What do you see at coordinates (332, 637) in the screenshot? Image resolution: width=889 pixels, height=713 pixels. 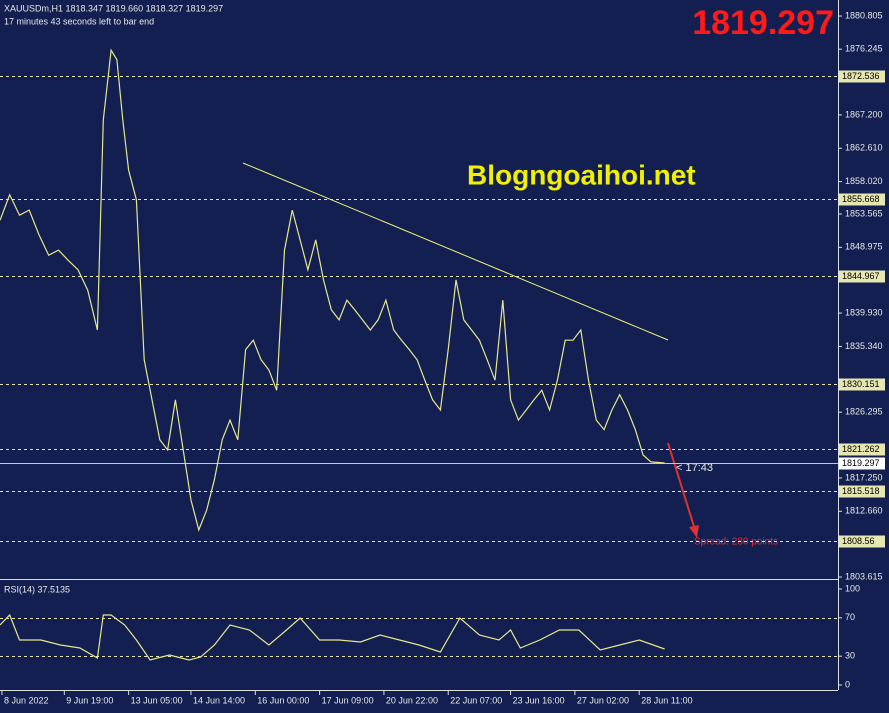 I see `price-line` at bounding box center [332, 637].